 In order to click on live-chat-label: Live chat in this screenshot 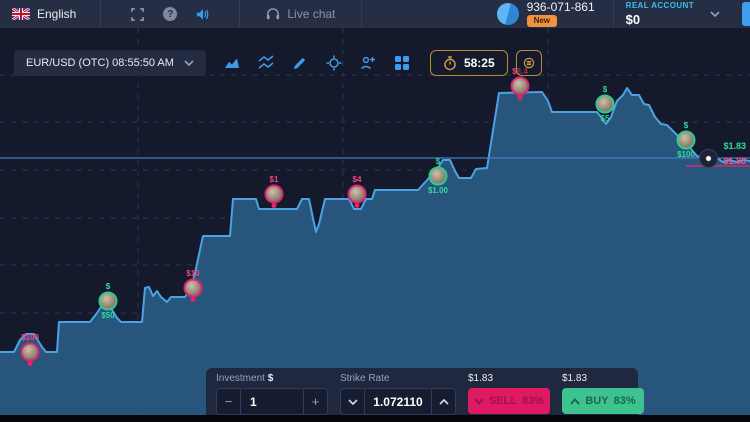, I will do `click(311, 14)`.